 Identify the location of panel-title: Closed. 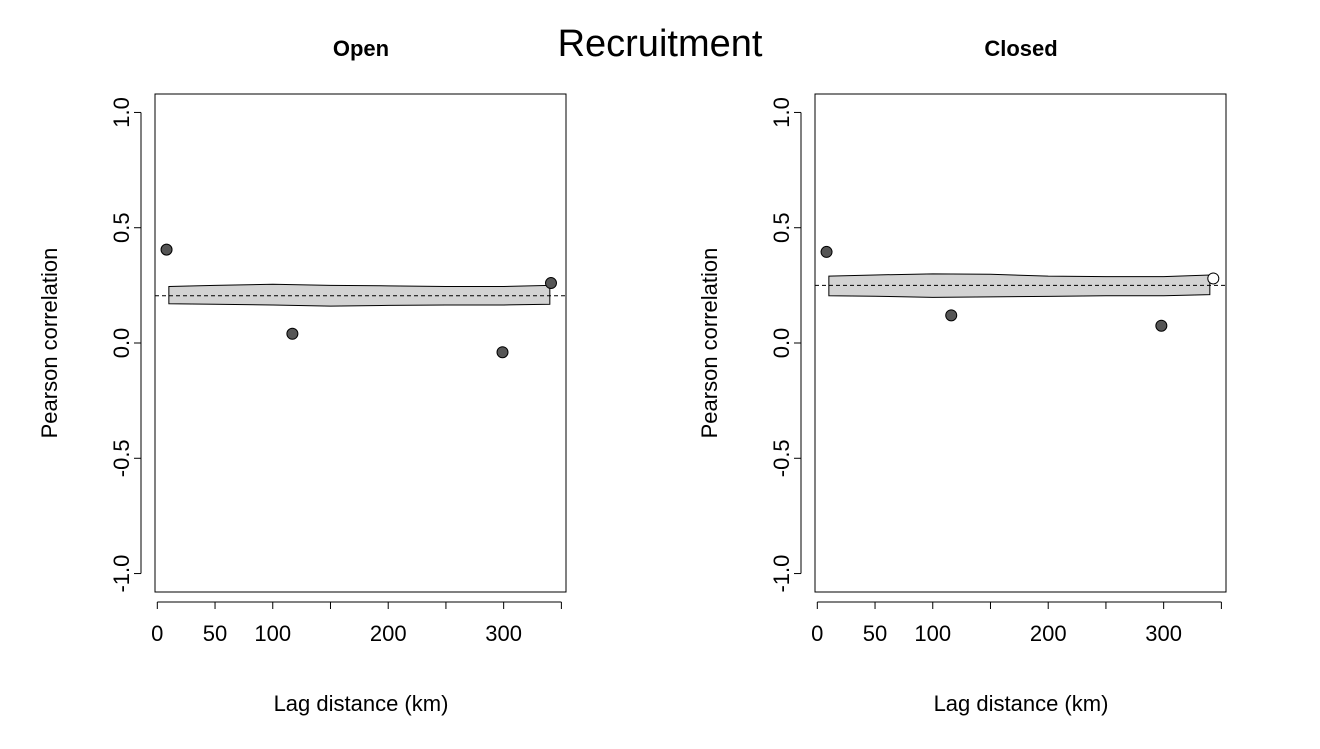
(1020, 48).